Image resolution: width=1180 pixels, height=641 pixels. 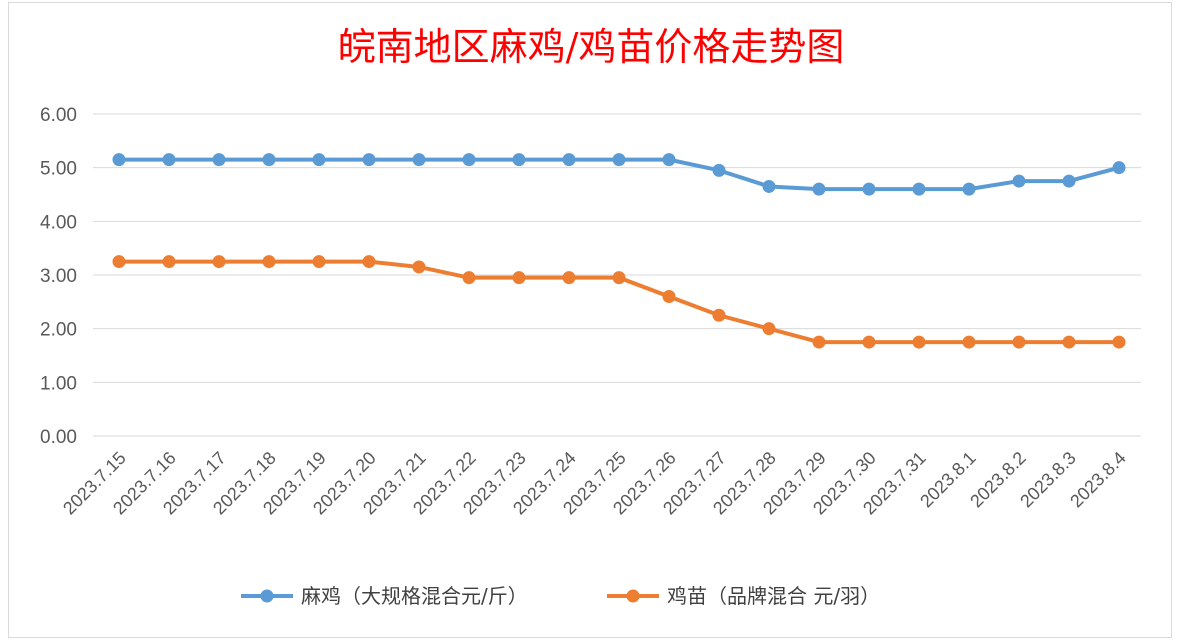 I want to click on legend-item-2: 鸡苗（品牌混合 元/羽）, so click(x=743, y=596).